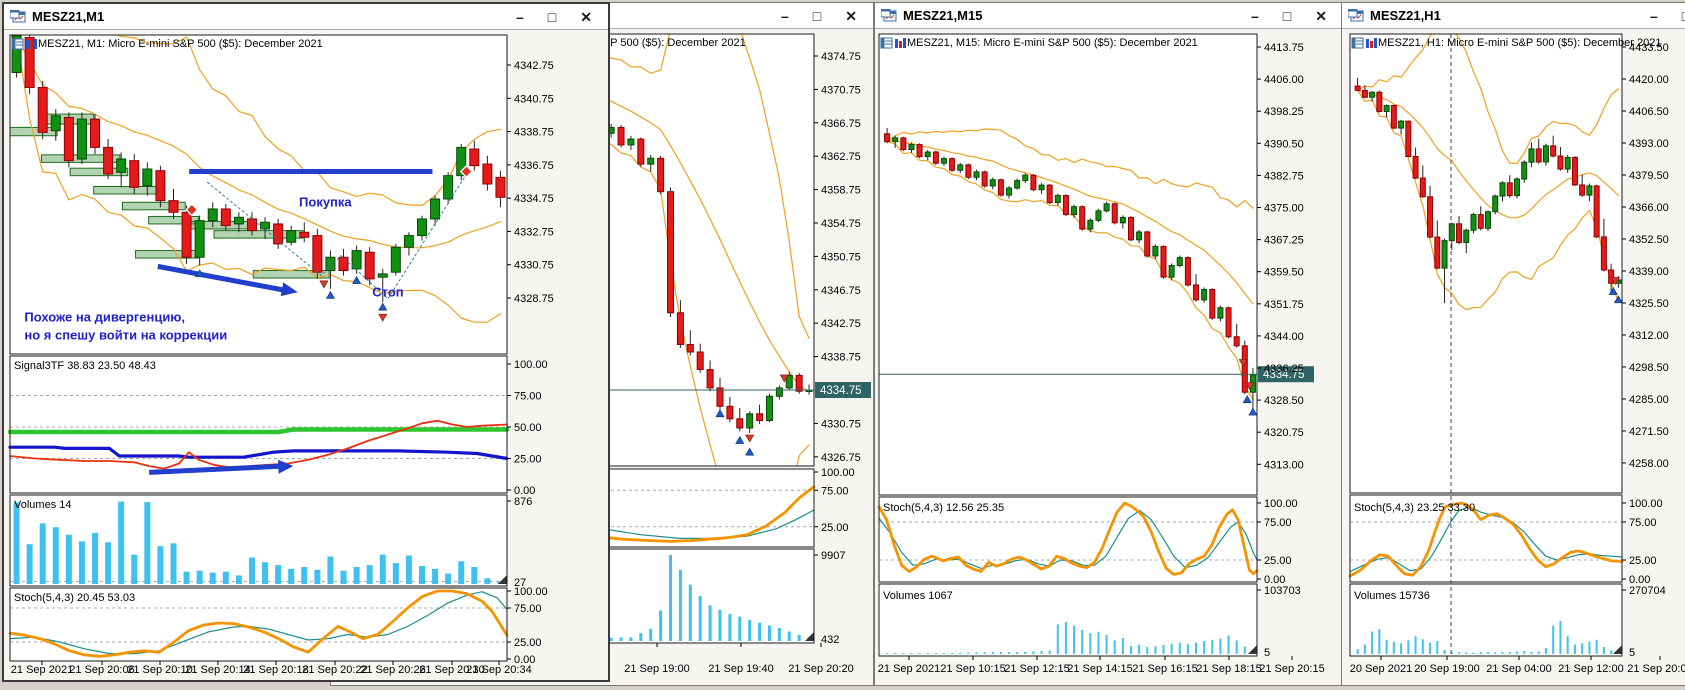 This screenshot has width=1685, height=690. What do you see at coordinates (1284, 112) in the screenshot?
I see `svg-text: 4398.25` at bounding box center [1284, 112].